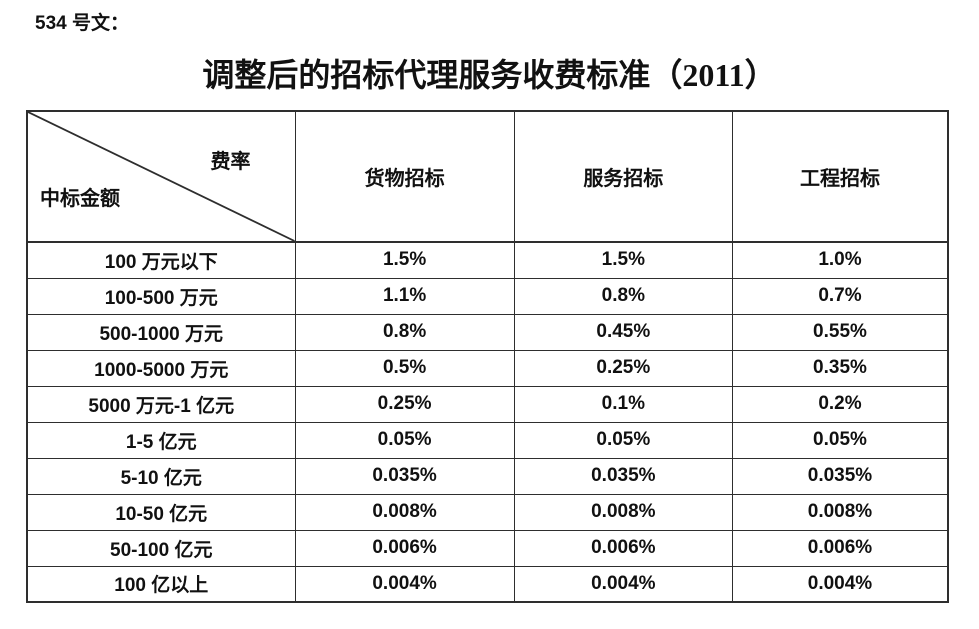  I want to click on fee-cell: 0.35%, so click(840, 368).